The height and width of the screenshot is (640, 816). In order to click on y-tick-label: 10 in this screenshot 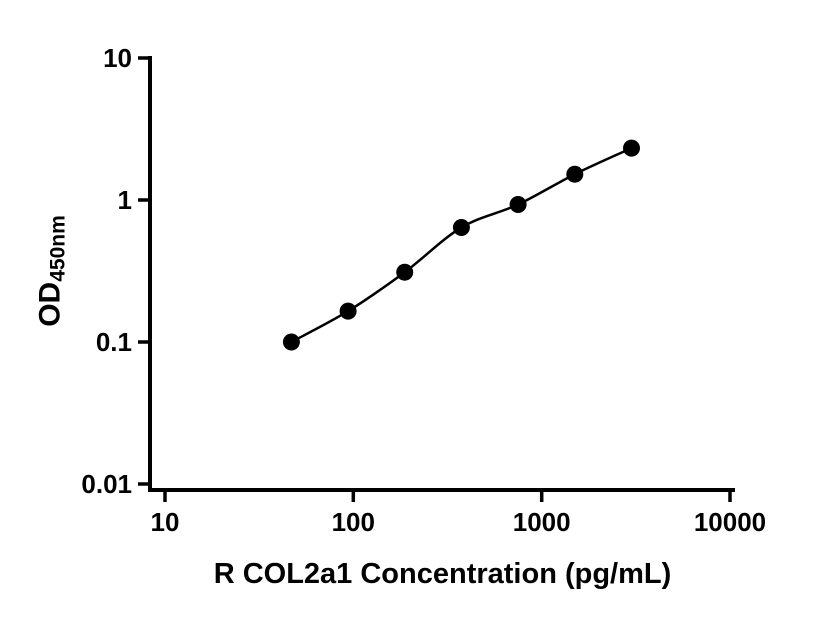, I will do `click(117, 58)`.